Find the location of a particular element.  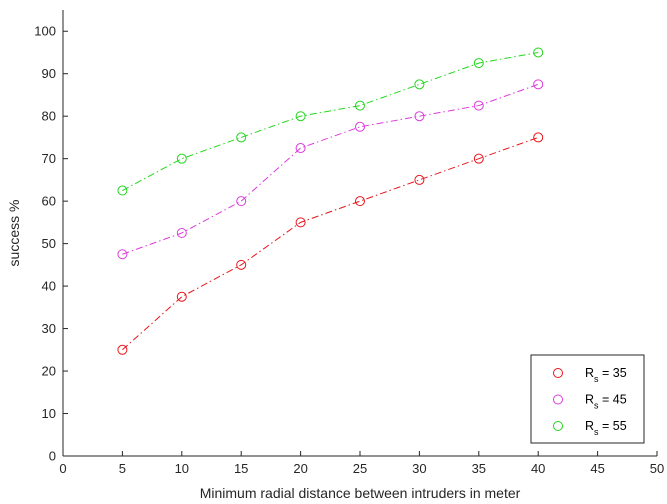

y-tick-label: 10 is located at coordinates (49, 413).